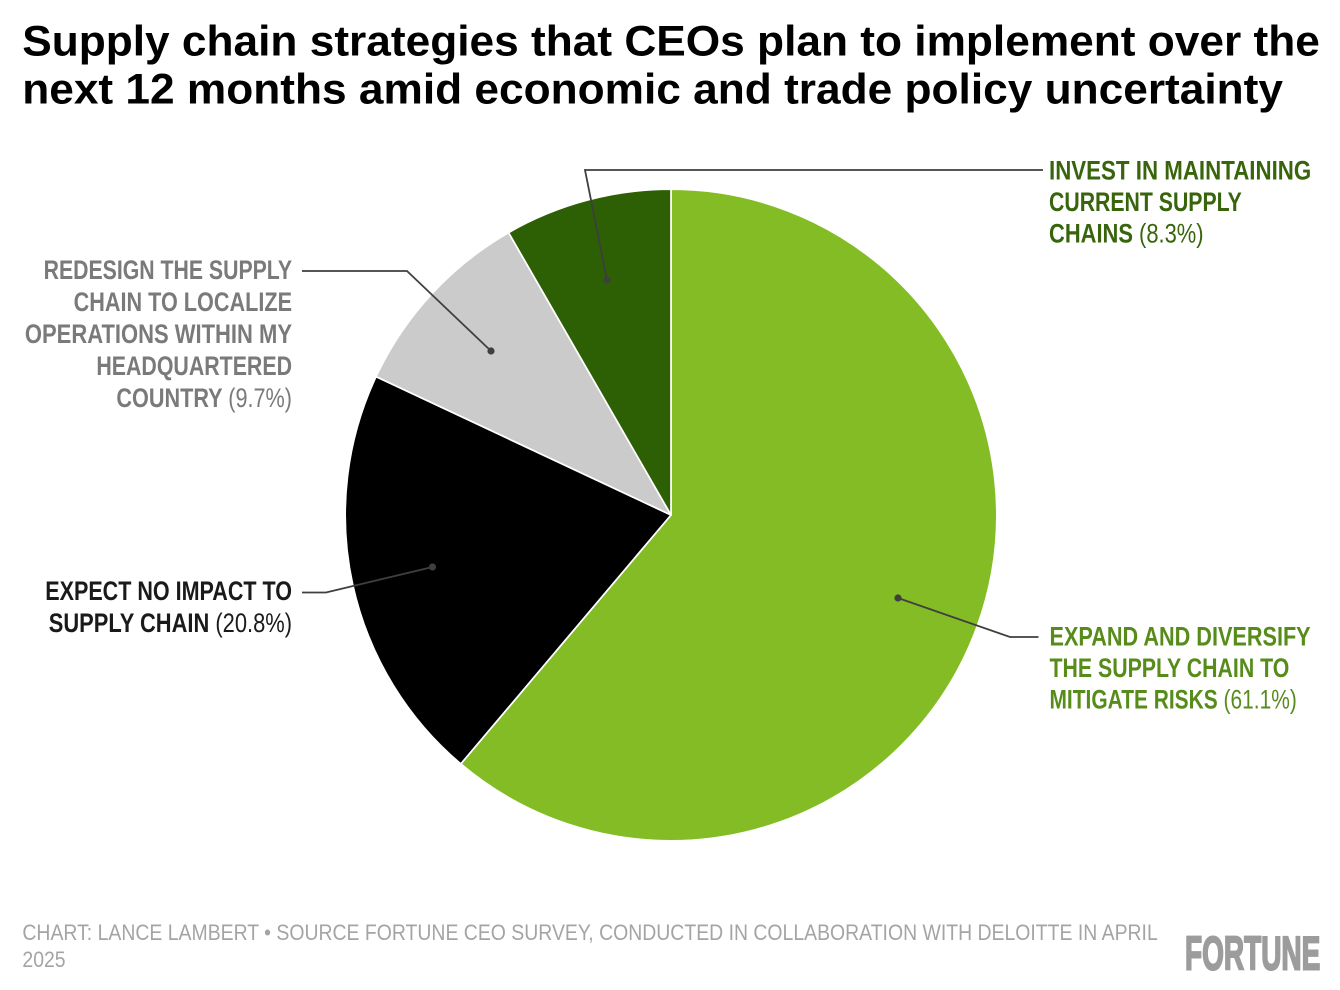 The image size is (1340, 990). Describe the element at coordinates (43, 960) in the screenshot. I see `svg-text: 2025` at that location.